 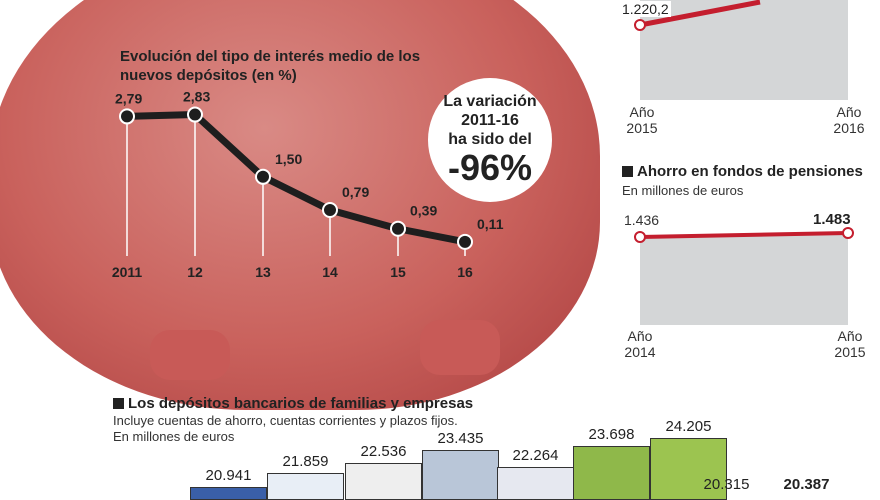 What do you see at coordinates (305, 462) in the screenshot?
I see `bar-value-label: 21.859` at bounding box center [305, 462].